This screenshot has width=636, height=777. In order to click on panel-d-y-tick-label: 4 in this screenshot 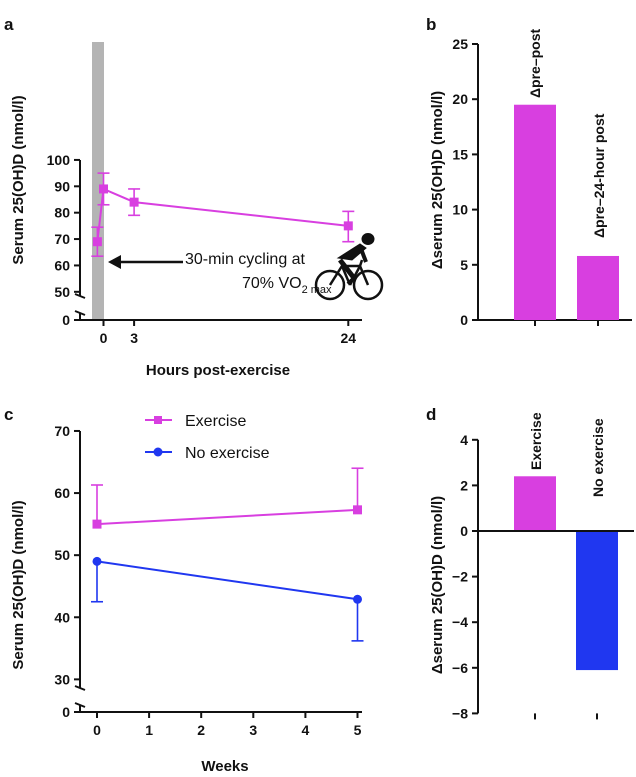, I will do `click(464, 440)`.